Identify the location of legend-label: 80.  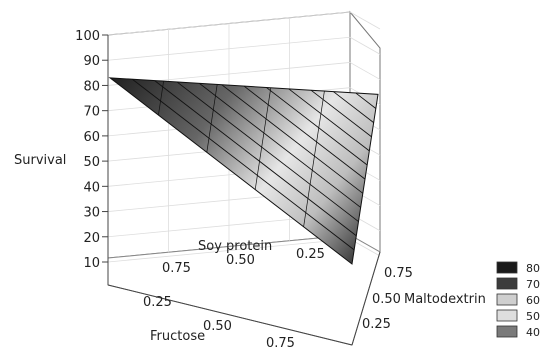
(533, 268).